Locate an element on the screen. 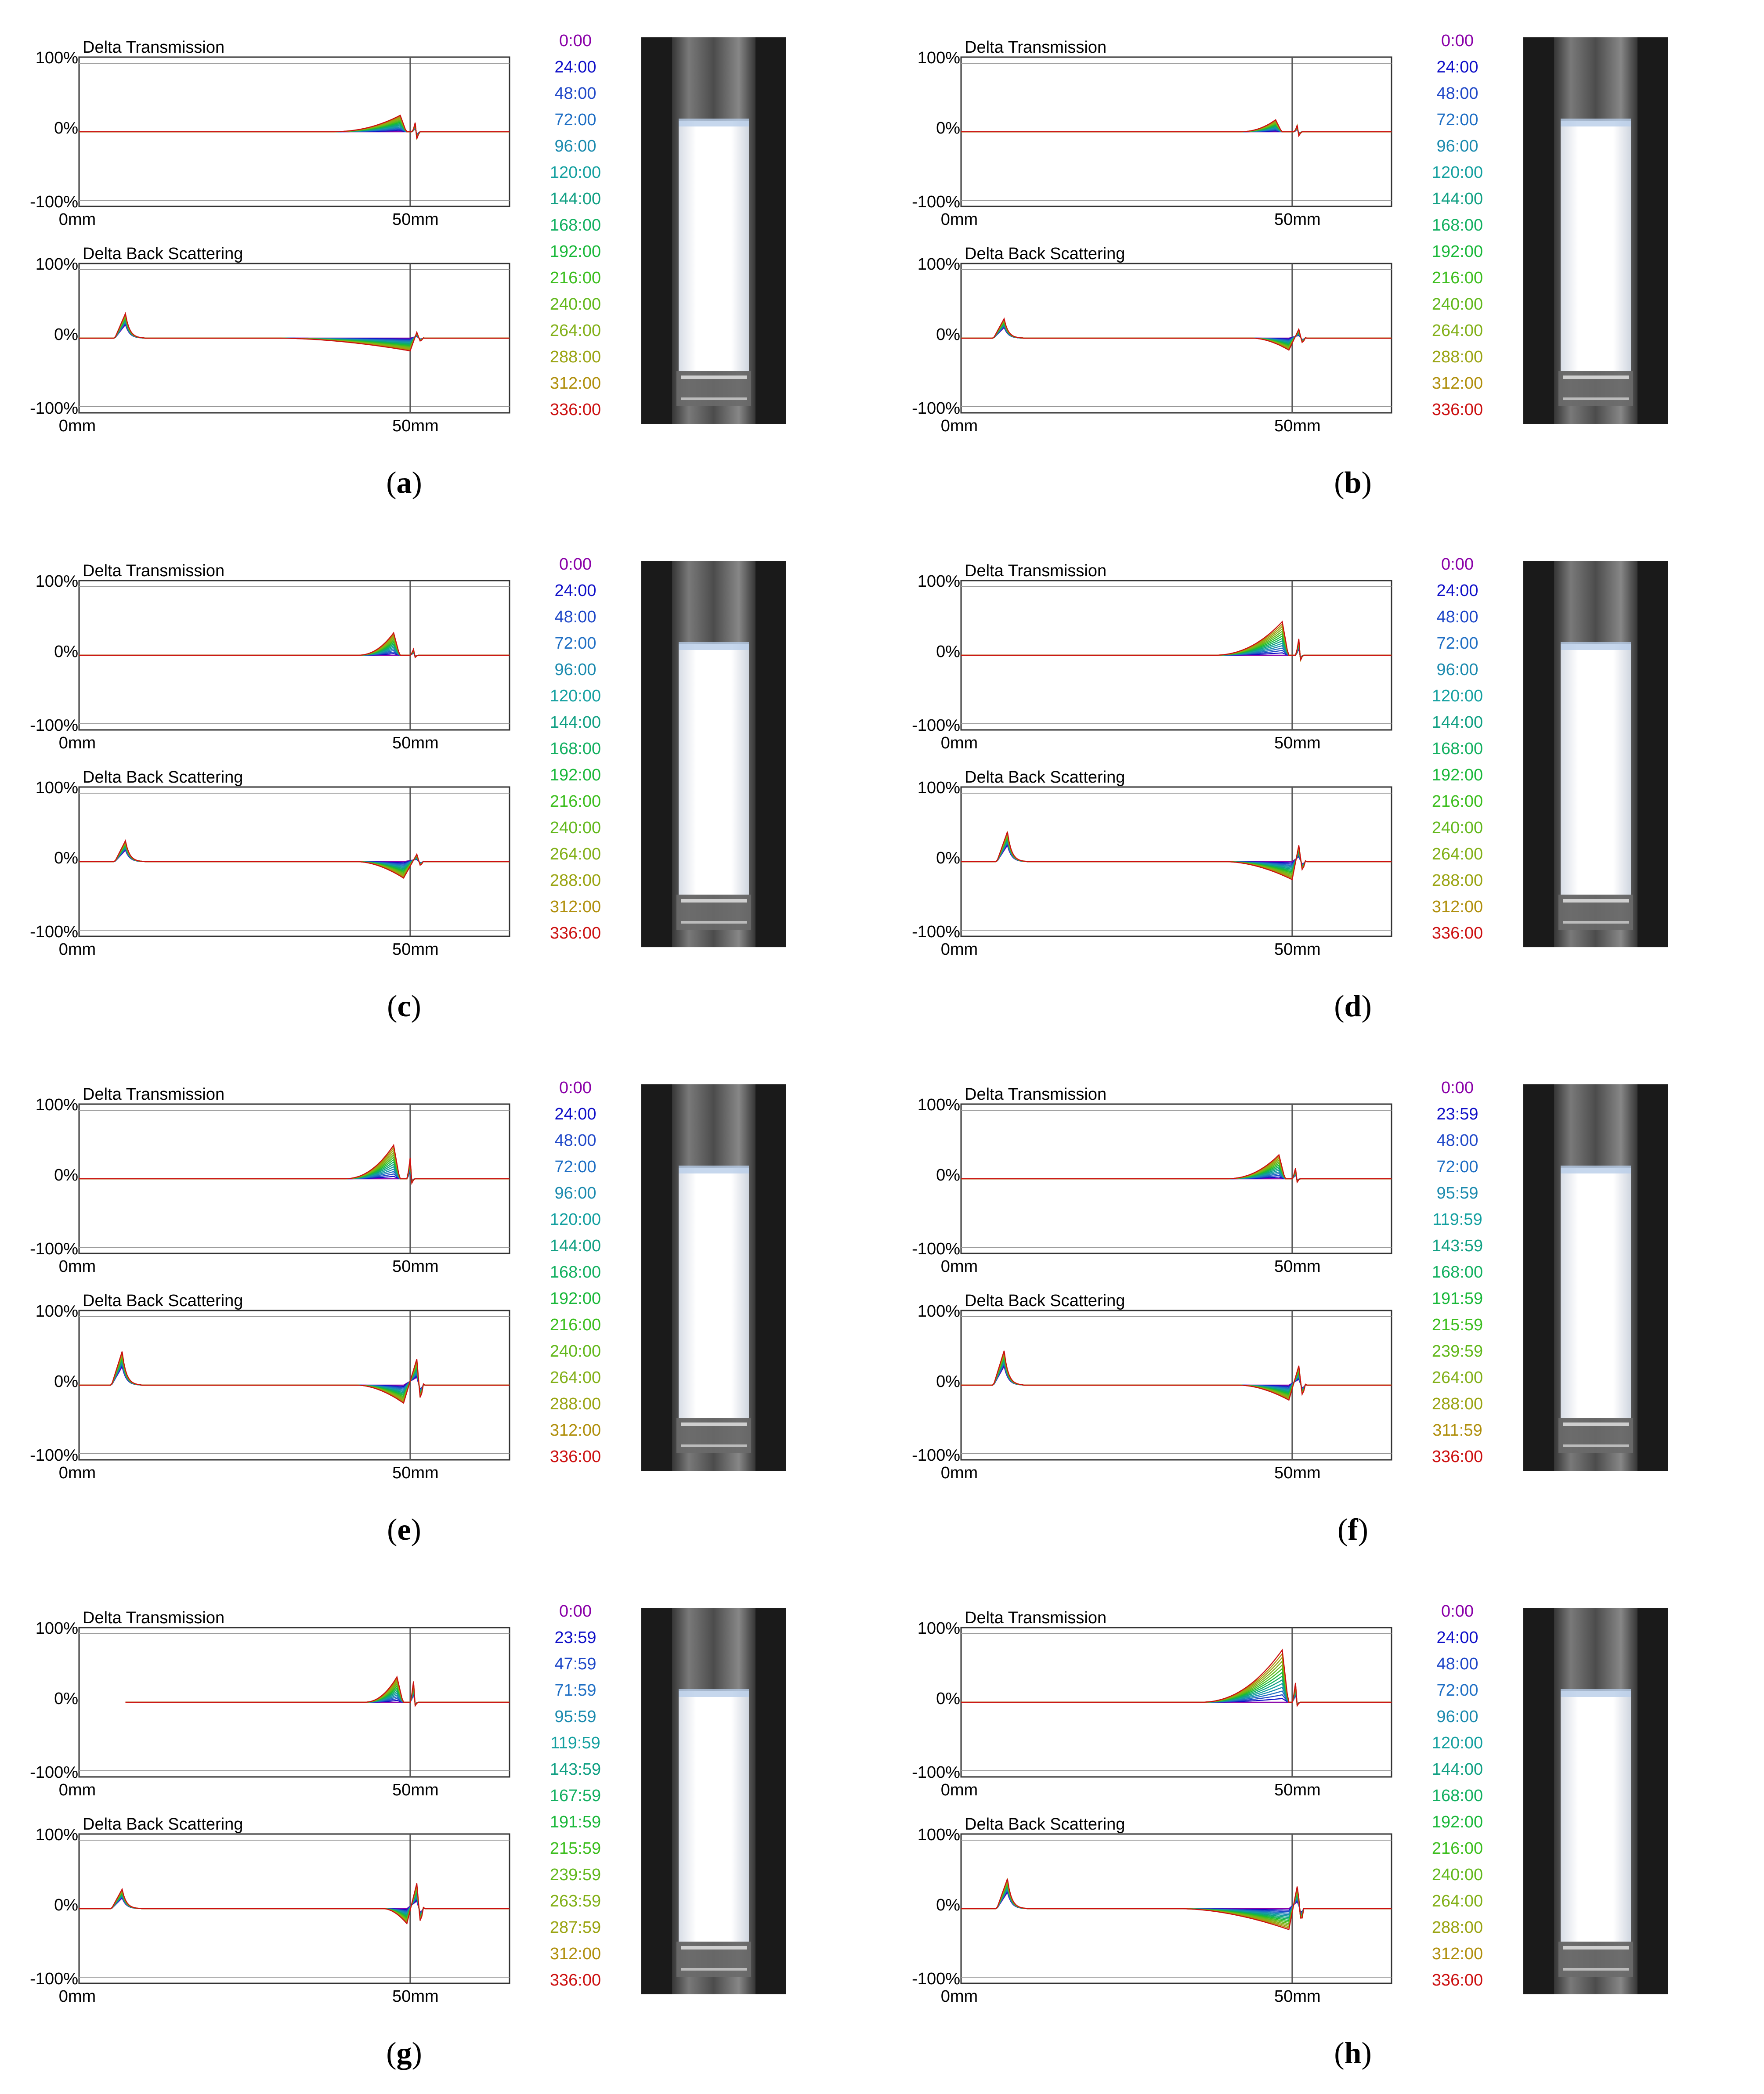 The width and height of the screenshot is (1764, 2094). legend-entry: 95:59 is located at coordinates (575, 1717).